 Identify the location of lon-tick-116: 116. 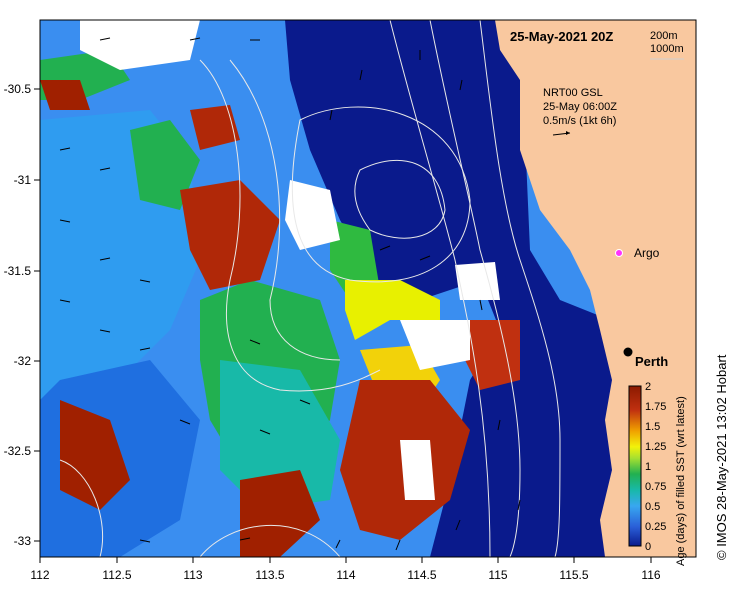
(650, 575).